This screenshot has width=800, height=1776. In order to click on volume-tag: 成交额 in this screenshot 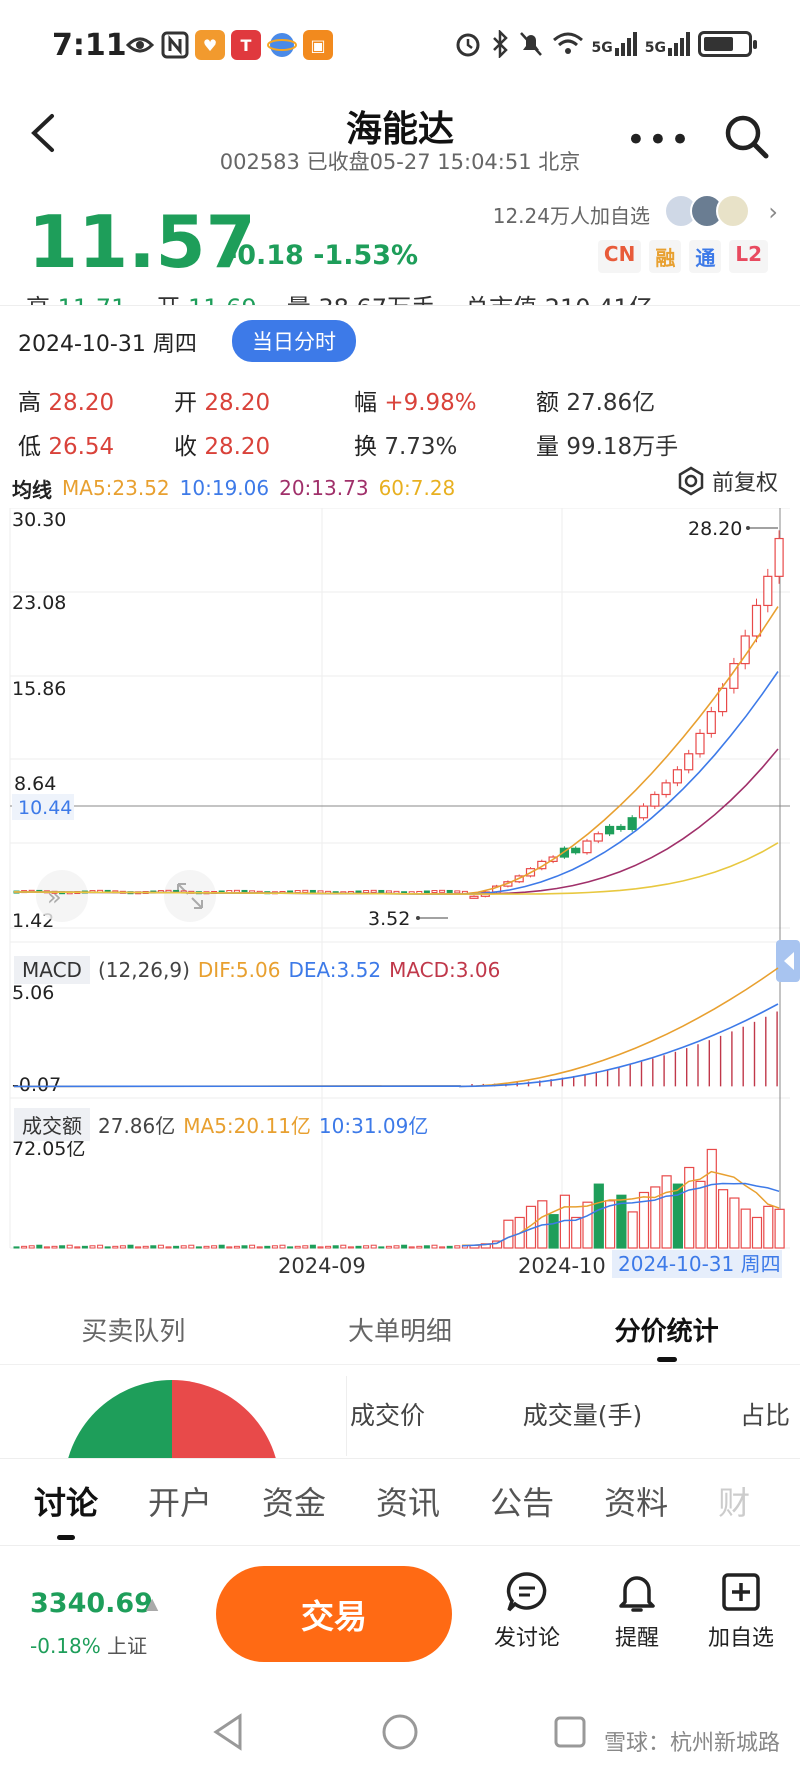, I will do `click(52, 1124)`.